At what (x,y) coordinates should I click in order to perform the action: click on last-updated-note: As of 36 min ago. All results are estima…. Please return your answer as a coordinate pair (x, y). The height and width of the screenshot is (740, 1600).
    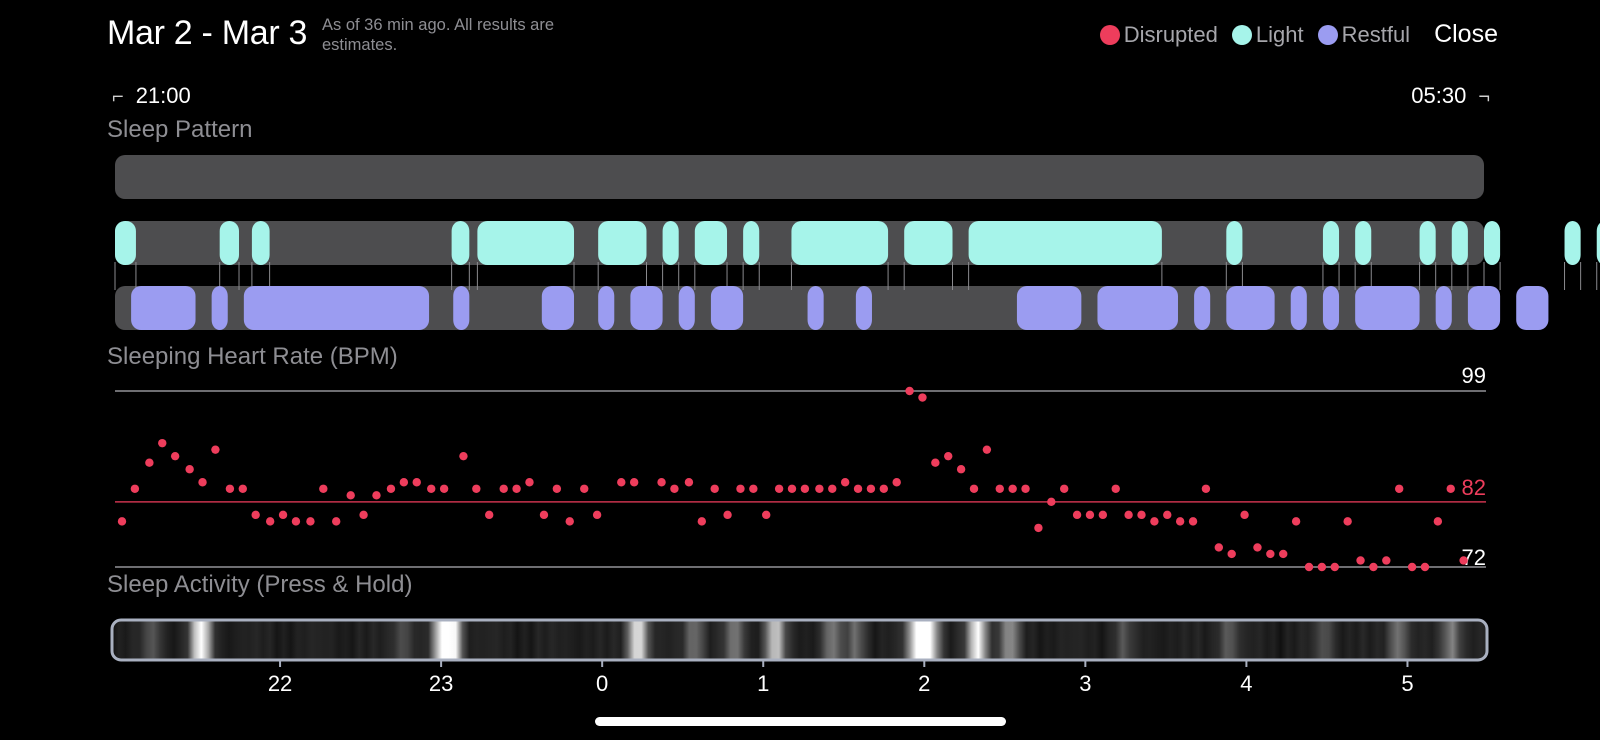
    Looking at the image, I should click on (438, 35).